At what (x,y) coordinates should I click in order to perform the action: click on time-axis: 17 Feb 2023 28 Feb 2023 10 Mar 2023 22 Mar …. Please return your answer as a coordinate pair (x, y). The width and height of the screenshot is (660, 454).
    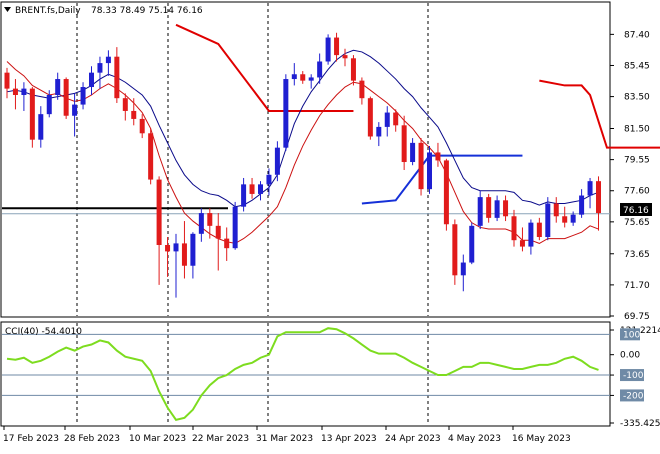
    Looking at the image, I should click on (287, 435).